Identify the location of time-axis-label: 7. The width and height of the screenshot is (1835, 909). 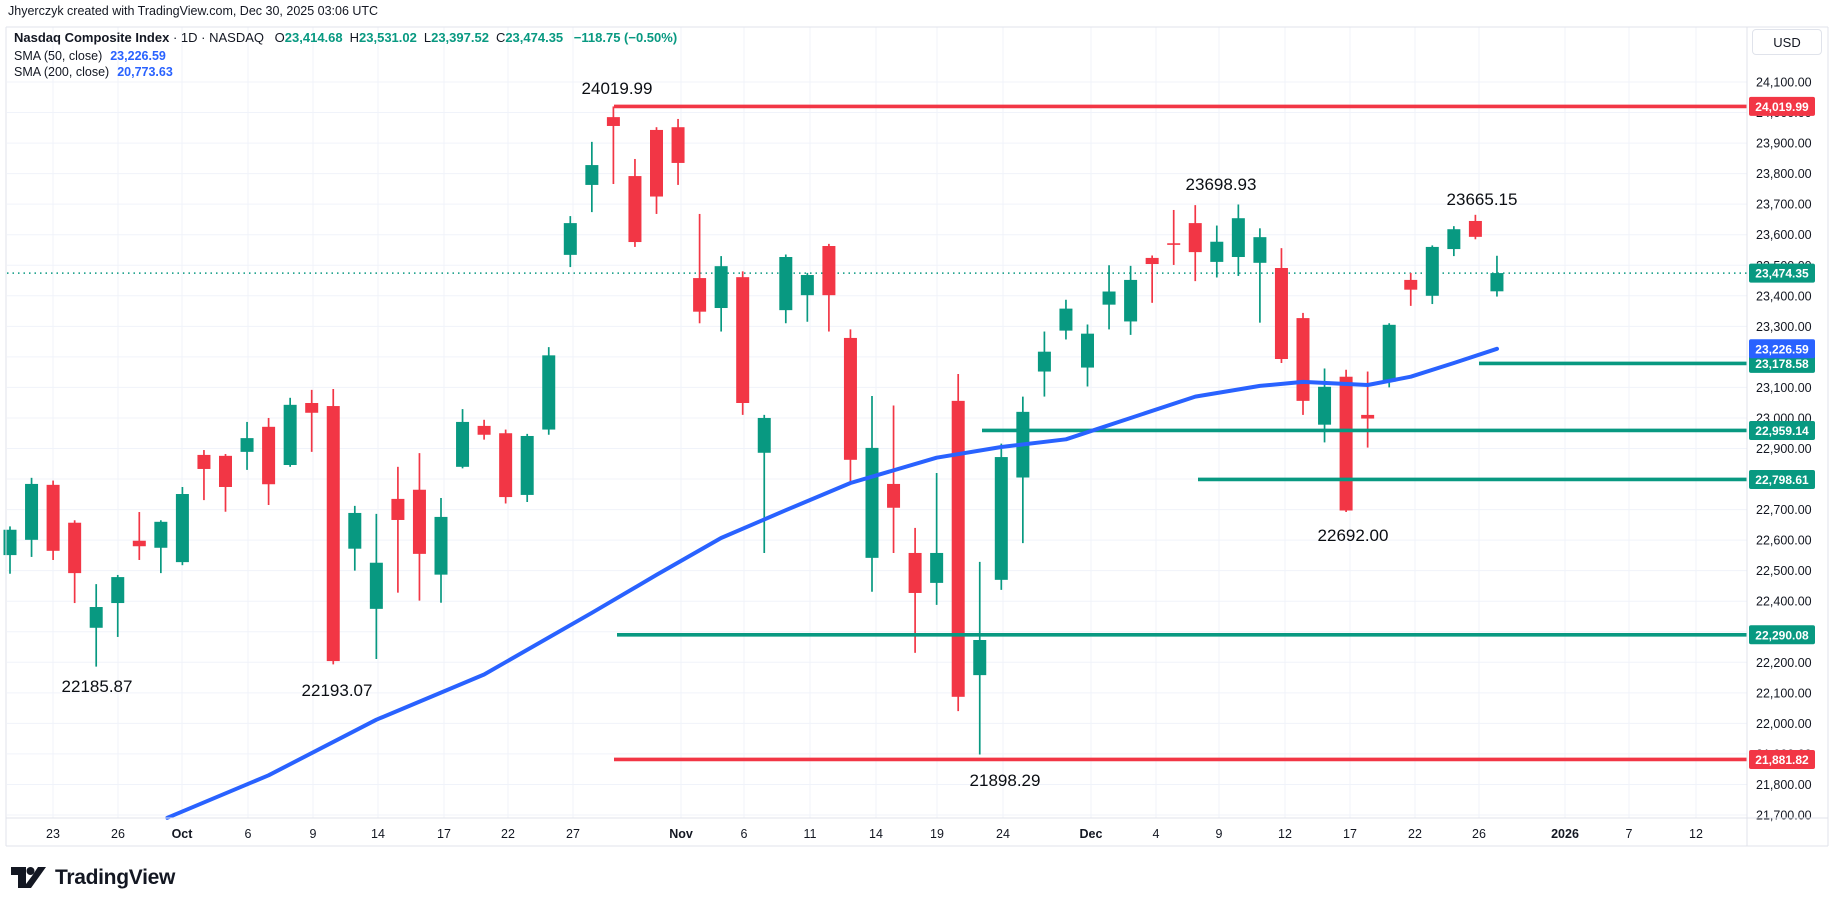
(1629, 834).